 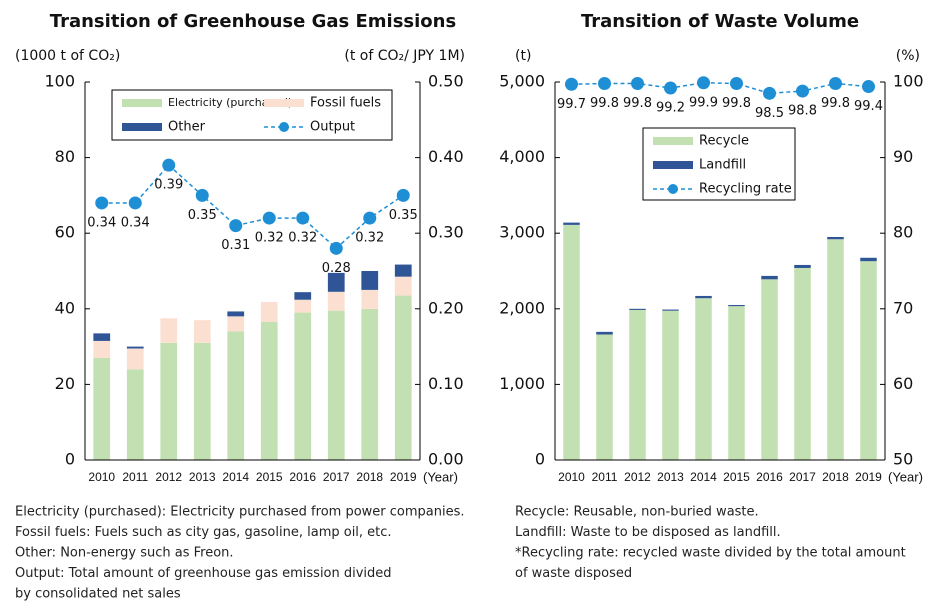 What do you see at coordinates (65, 156) in the screenshot?
I see `y-tick-label: 80` at bounding box center [65, 156].